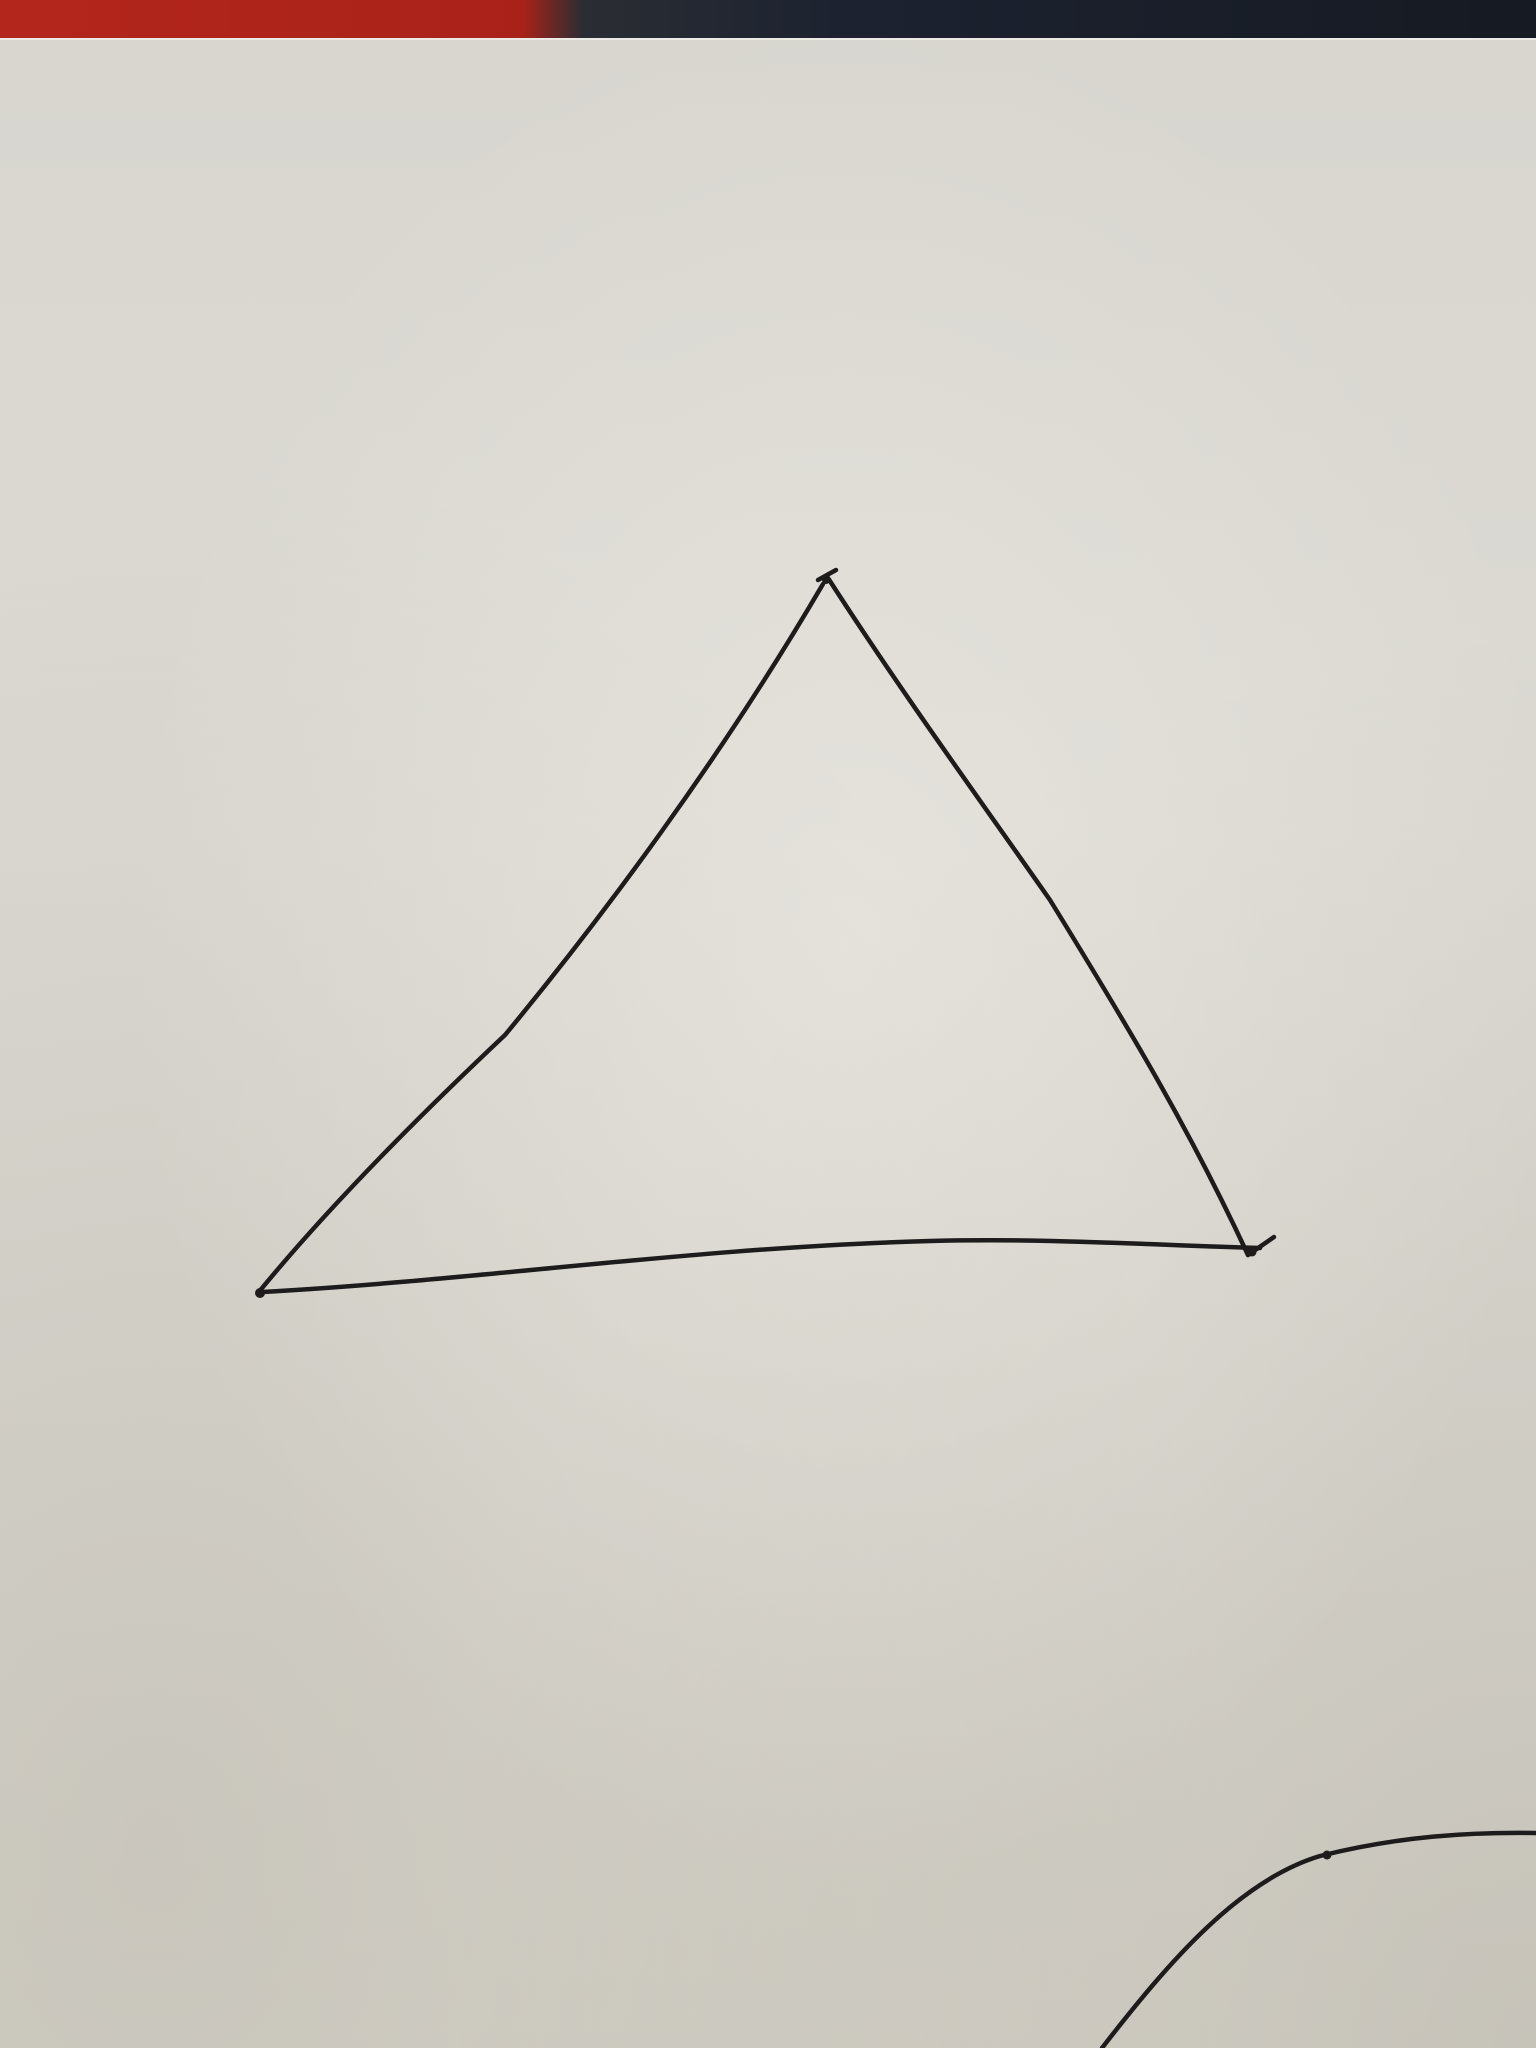 Image resolution: width=1536 pixels, height=2048 pixels. Describe the element at coordinates (540, 938) in the screenshot. I see `triangle-left-side` at that location.